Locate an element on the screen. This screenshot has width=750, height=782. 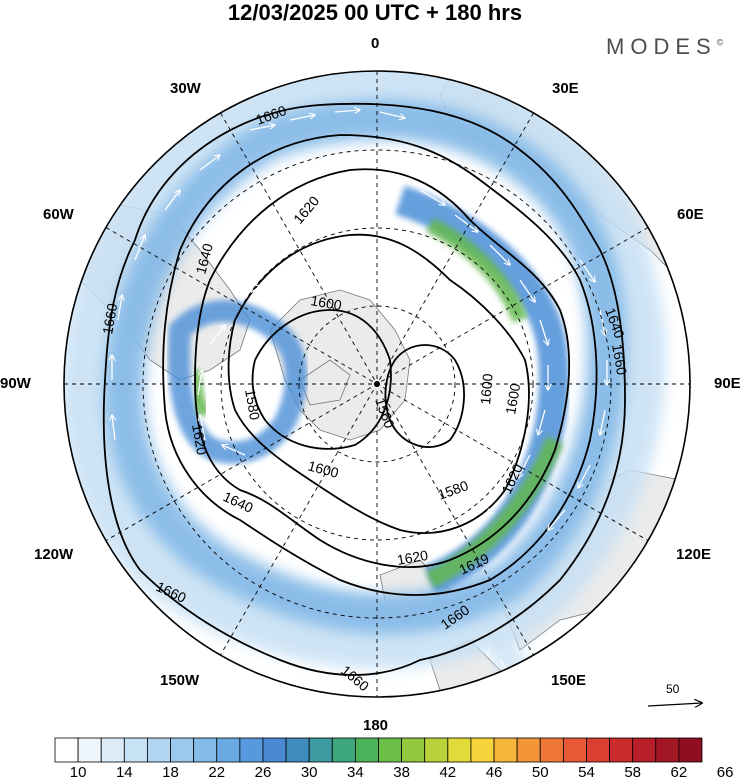
landmass-arctic-islands is located at coordinates (325, 382).